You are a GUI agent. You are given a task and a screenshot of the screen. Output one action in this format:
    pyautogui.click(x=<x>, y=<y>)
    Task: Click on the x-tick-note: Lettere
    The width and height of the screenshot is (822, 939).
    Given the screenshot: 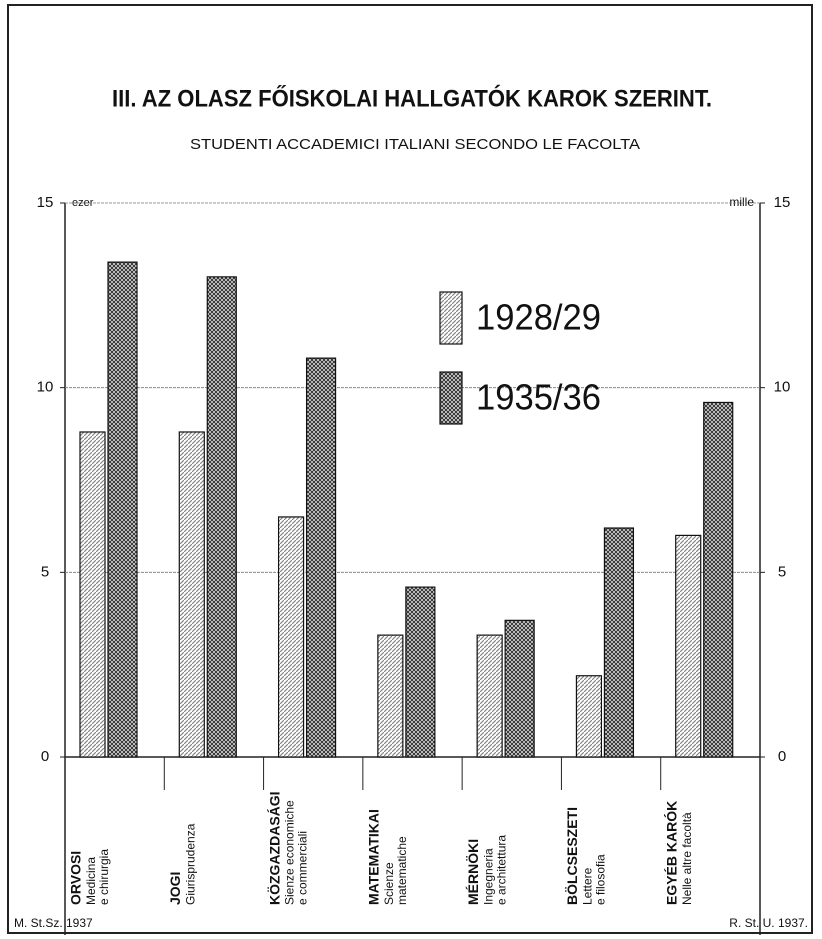 What is the action you would take?
    pyautogui.click(x=588, y=886)
    